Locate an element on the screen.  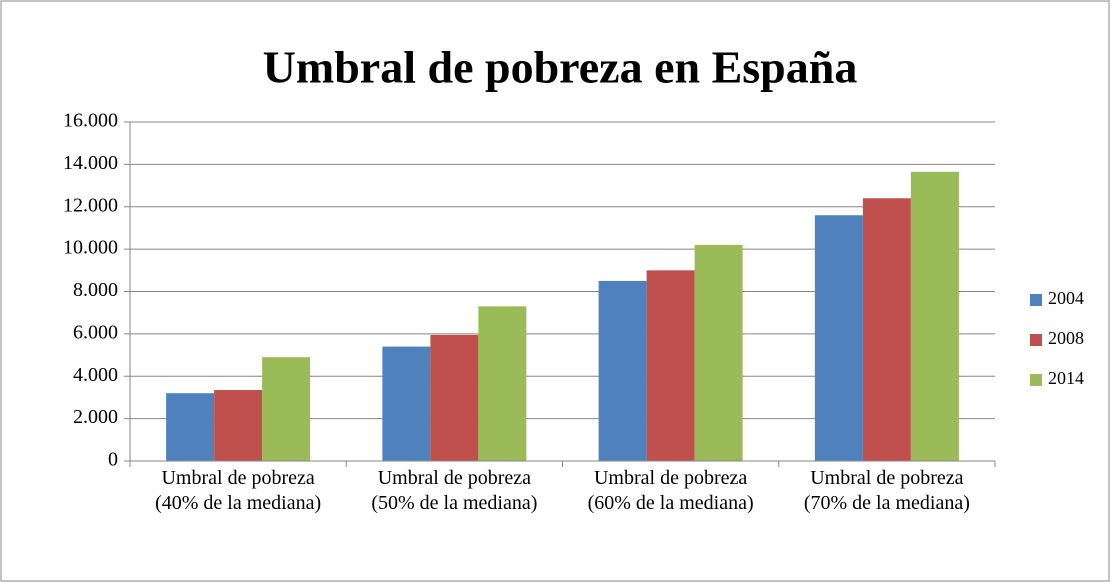
x-tick-label: Umbral de pobreza (50% de la mediana) is located at coordinates (454, 490).